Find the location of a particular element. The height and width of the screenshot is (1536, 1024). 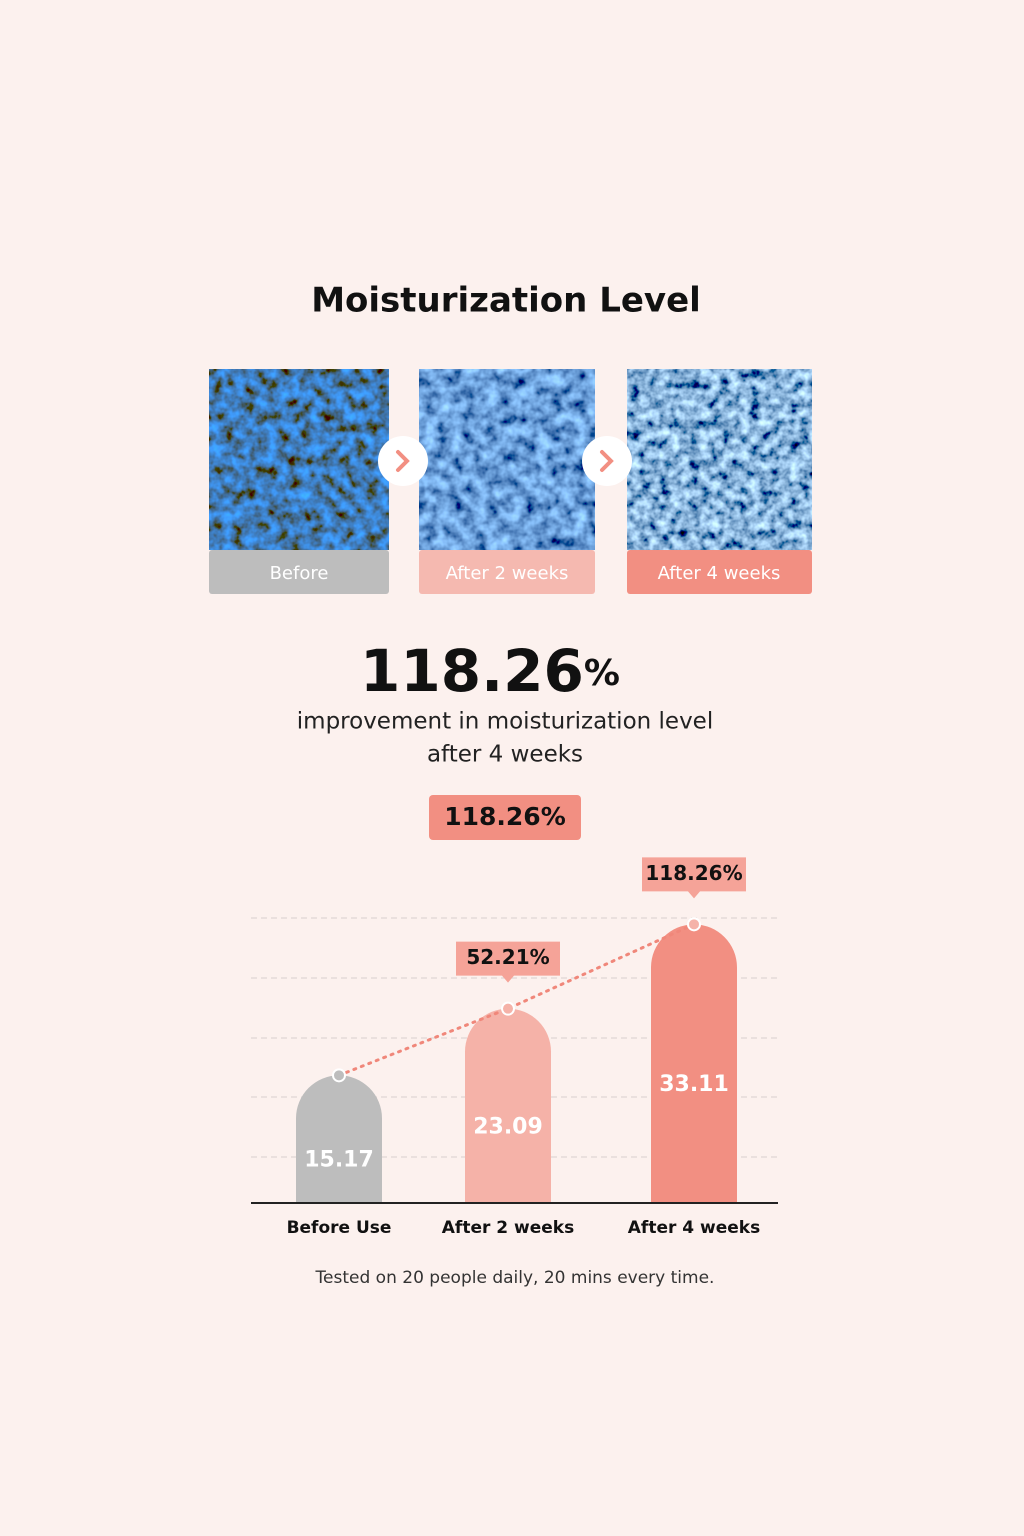

title: Moisturization Level is located at coordinates (506, 301).